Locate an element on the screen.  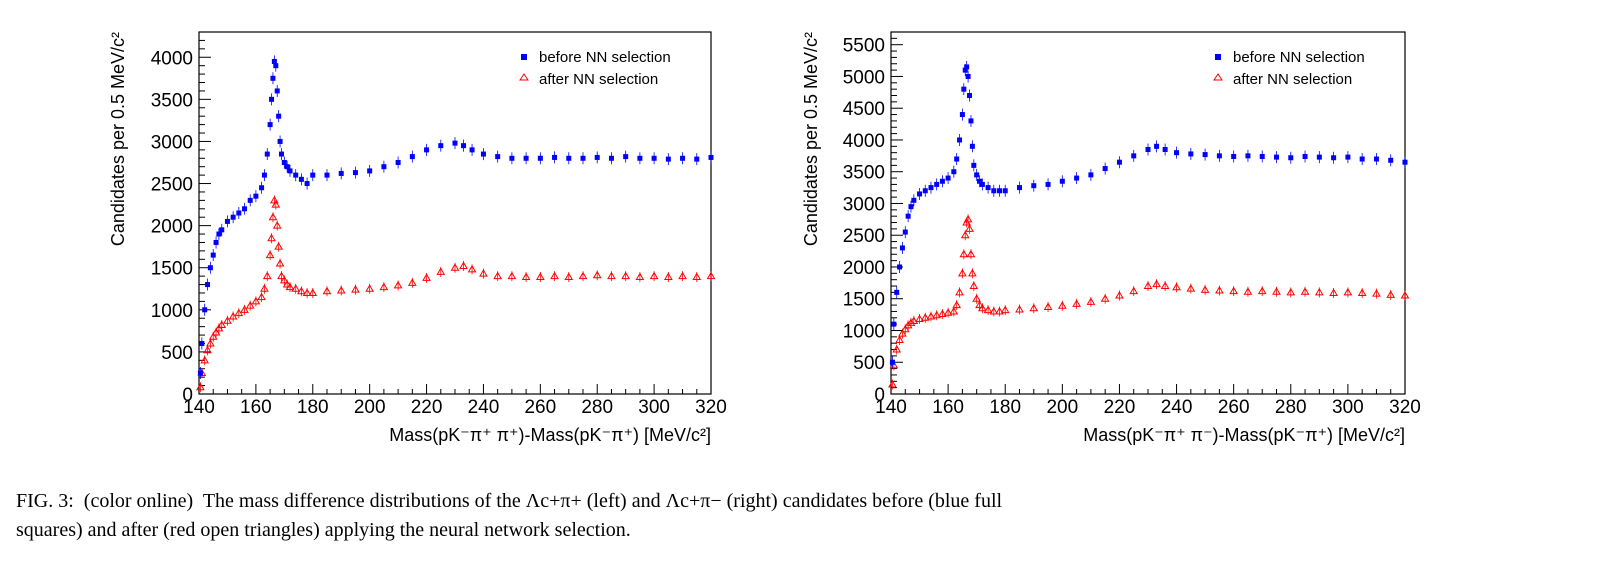
y-tick-label: 2000 is located at coordinates (172, 227).